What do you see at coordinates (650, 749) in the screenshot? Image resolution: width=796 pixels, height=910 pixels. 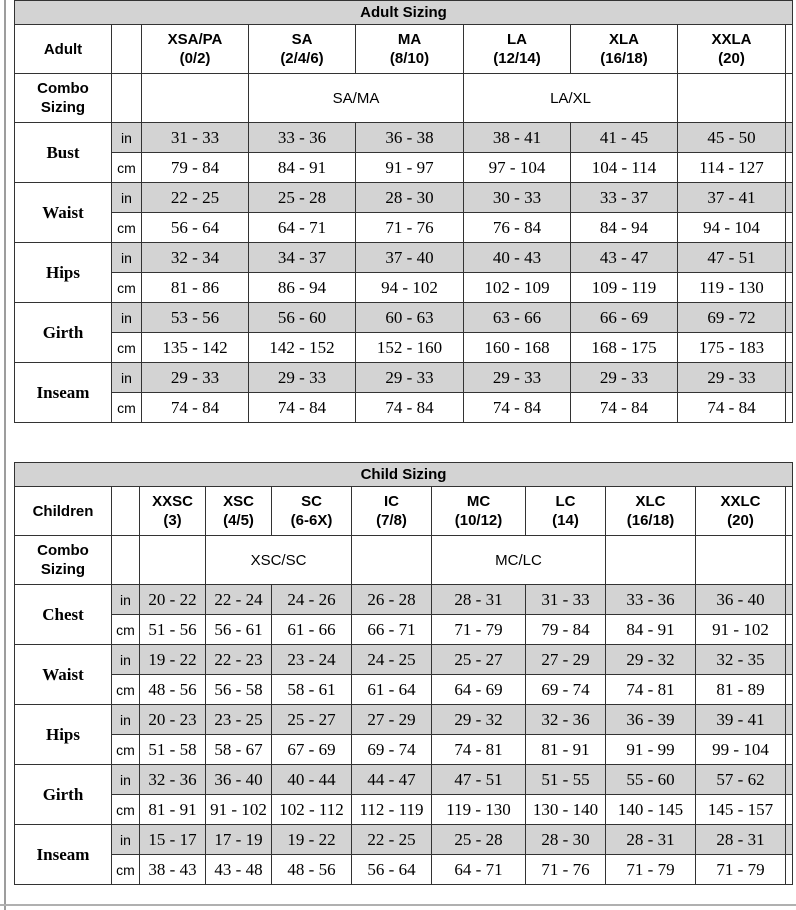 I see `size-value-cell: 91 - 99` at bounding box center [650, 749].